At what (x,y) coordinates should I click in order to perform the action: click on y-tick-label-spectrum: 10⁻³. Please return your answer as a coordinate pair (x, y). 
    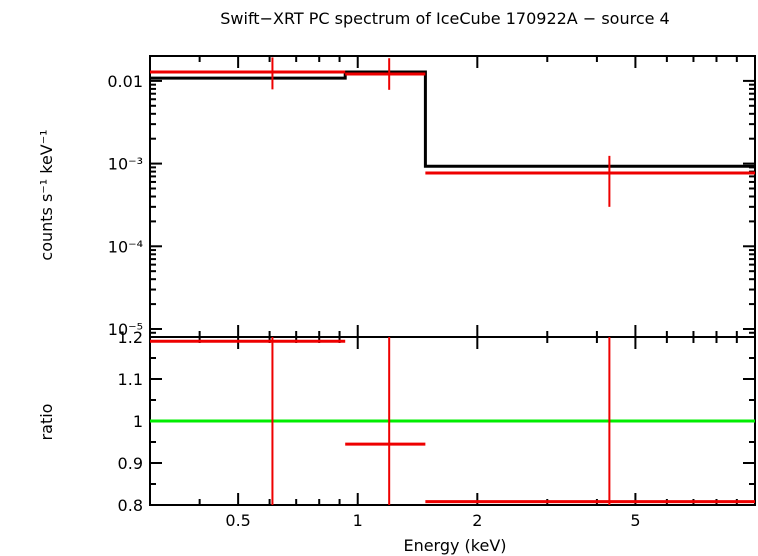
    Looking at the image, I should click on (125, 164).